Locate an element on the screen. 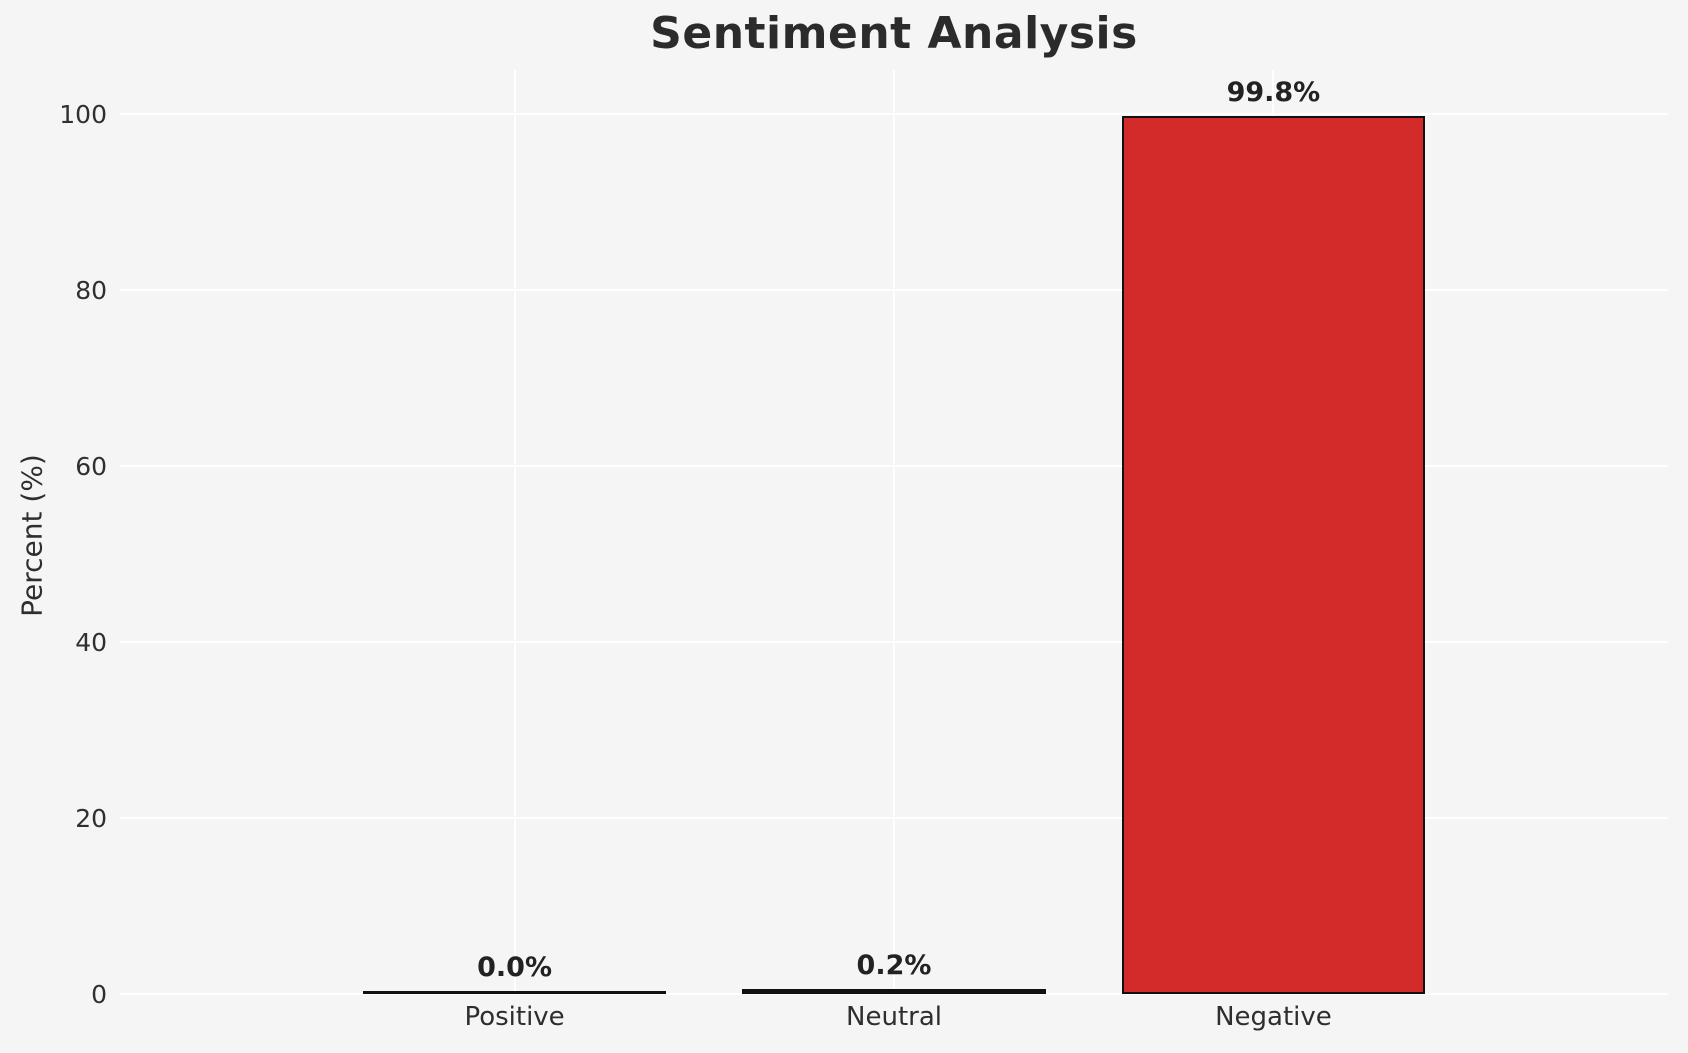  ytick-label-100: 100 is located at coordinates (83, 114).